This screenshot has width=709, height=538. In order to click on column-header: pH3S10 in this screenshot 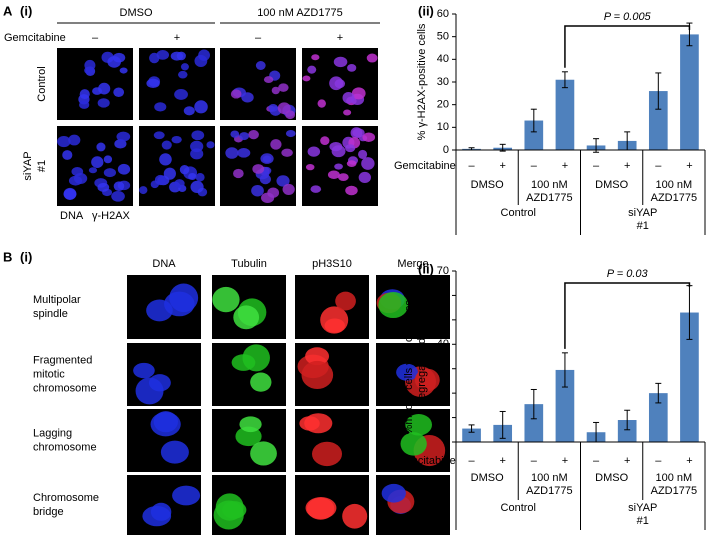, I will do `click(332, 264)`.